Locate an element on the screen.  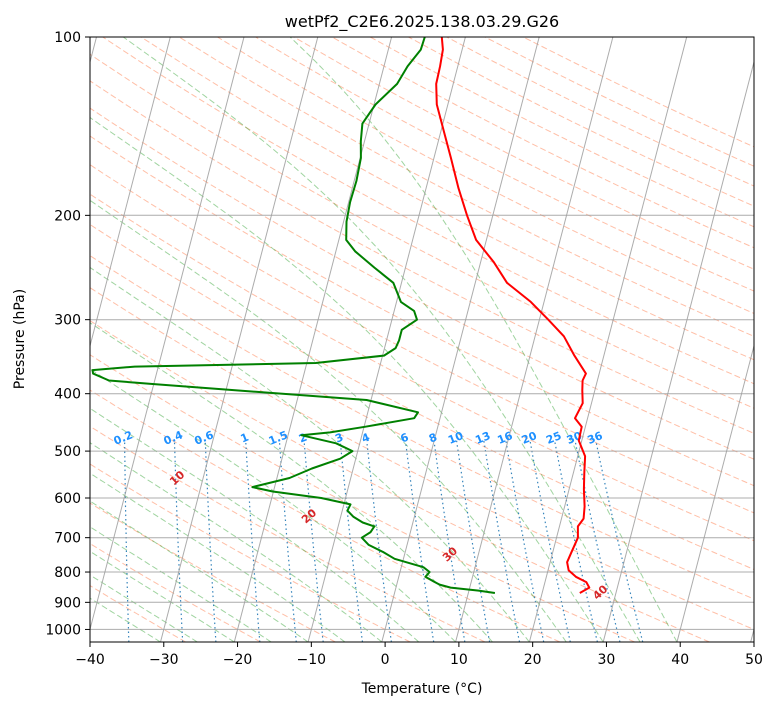
x-axis-label: Temperature (°C) is located at coordinates (422, 689).